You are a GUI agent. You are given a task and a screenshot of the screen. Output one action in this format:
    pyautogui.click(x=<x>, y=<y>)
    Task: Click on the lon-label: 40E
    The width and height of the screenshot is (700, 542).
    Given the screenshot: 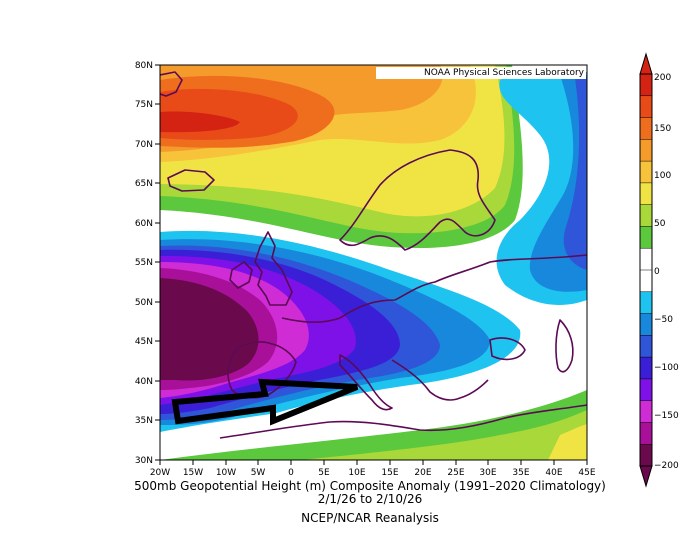 What is the action you would take?
    pyautogui.click(x=553, y=473)
    